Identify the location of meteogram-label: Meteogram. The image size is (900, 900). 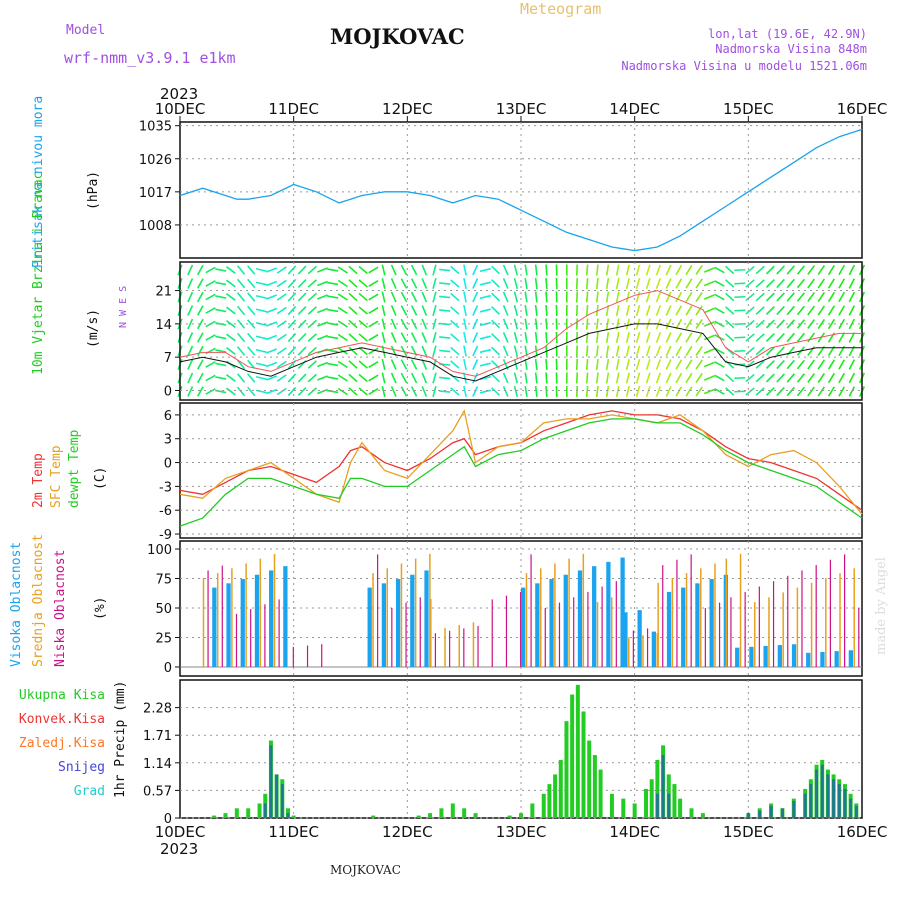
(560, 9).